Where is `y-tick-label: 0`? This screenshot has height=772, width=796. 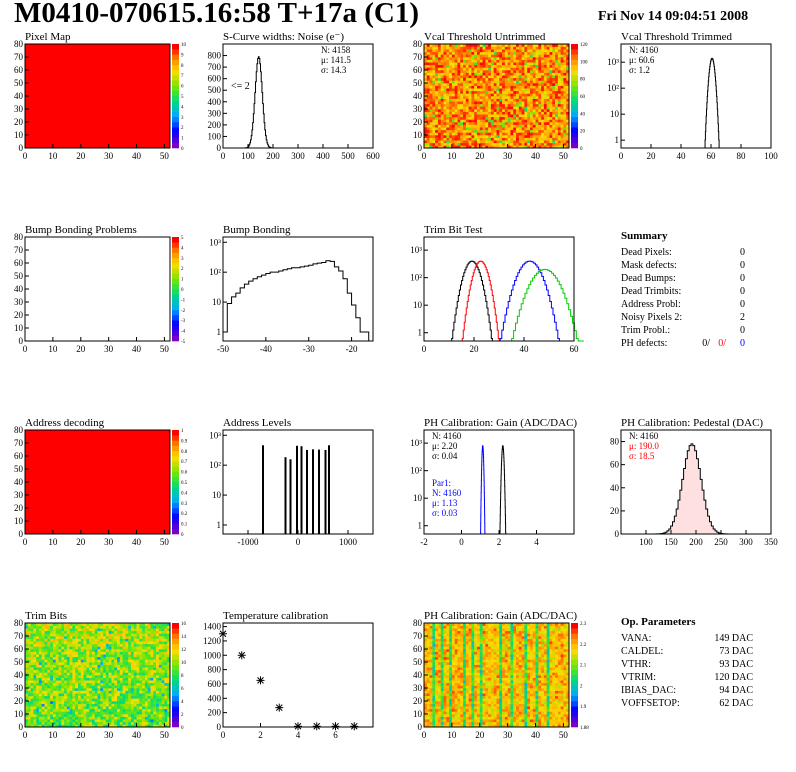 y-tick-label: 0 is located at coordinates (21, 341).